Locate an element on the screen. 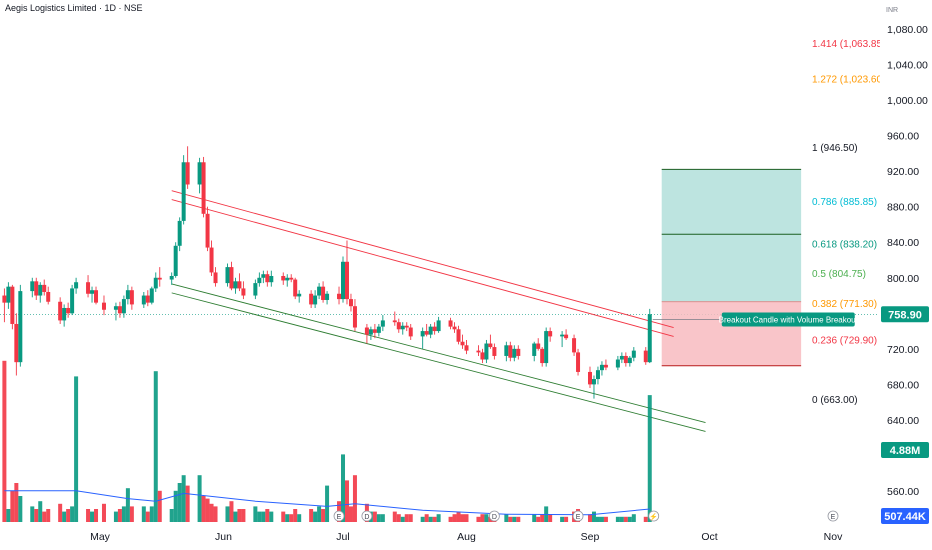 This screenshot has height=550, width=932. x-tick-label: Nov is located at coordinates (833, 537).